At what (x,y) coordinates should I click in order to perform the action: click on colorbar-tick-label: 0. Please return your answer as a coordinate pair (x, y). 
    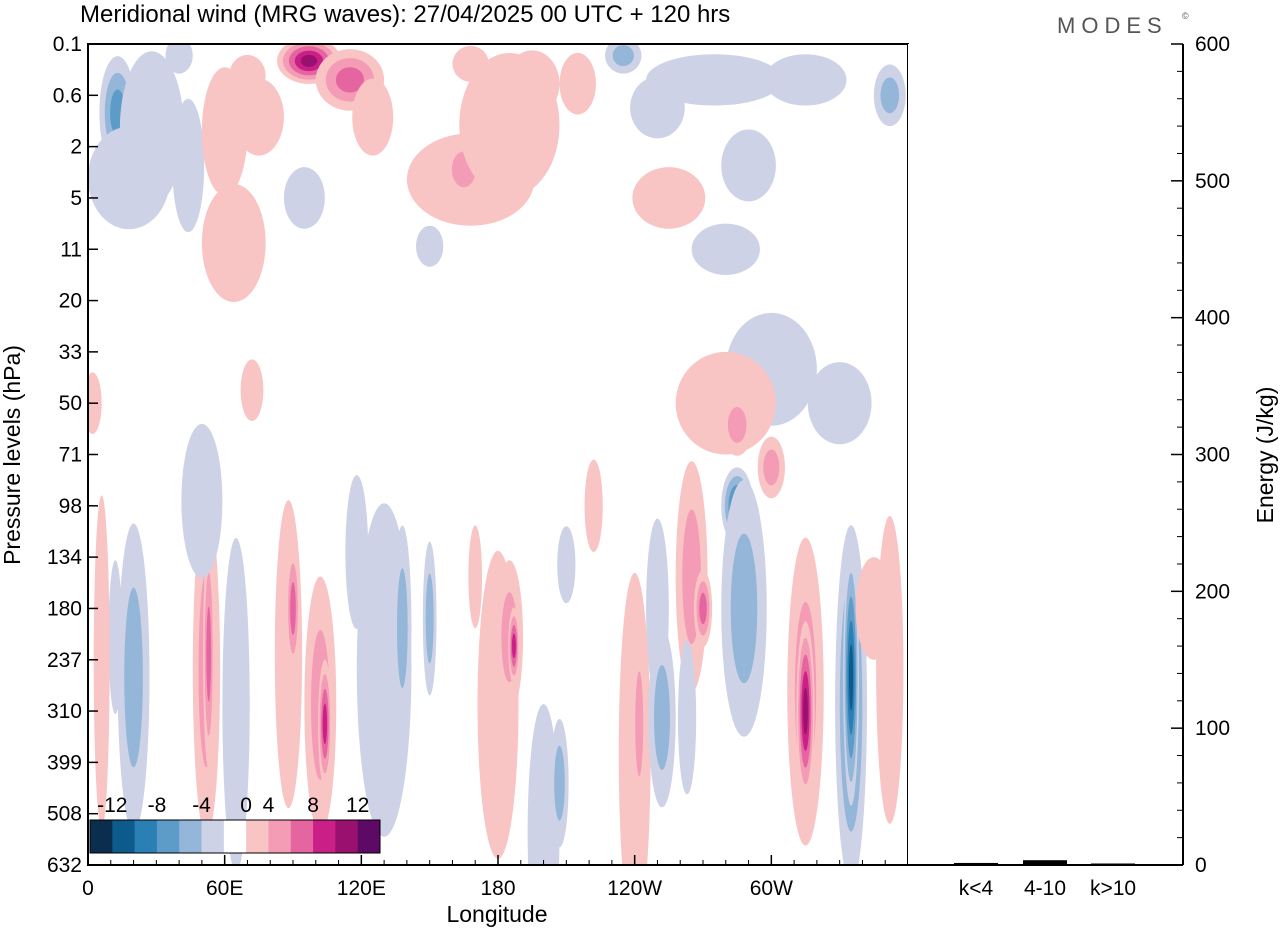
    Looking at the image, I should click on (246, 805).